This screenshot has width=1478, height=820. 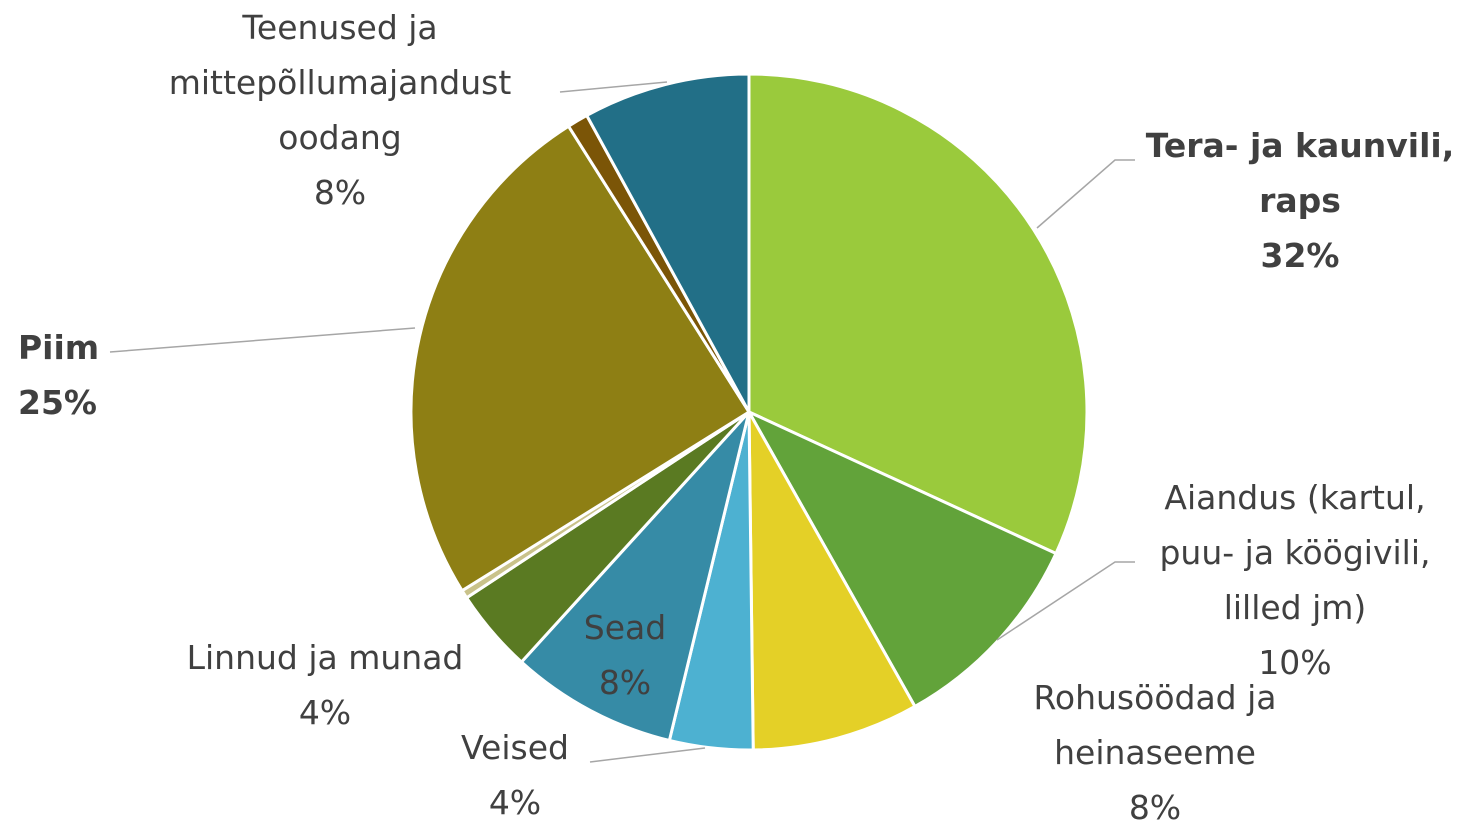 What do you see at coordinates (325, 657) in the screenshot?
I see `category-label: Linnud ja munad` at bounding box center [325, 657].